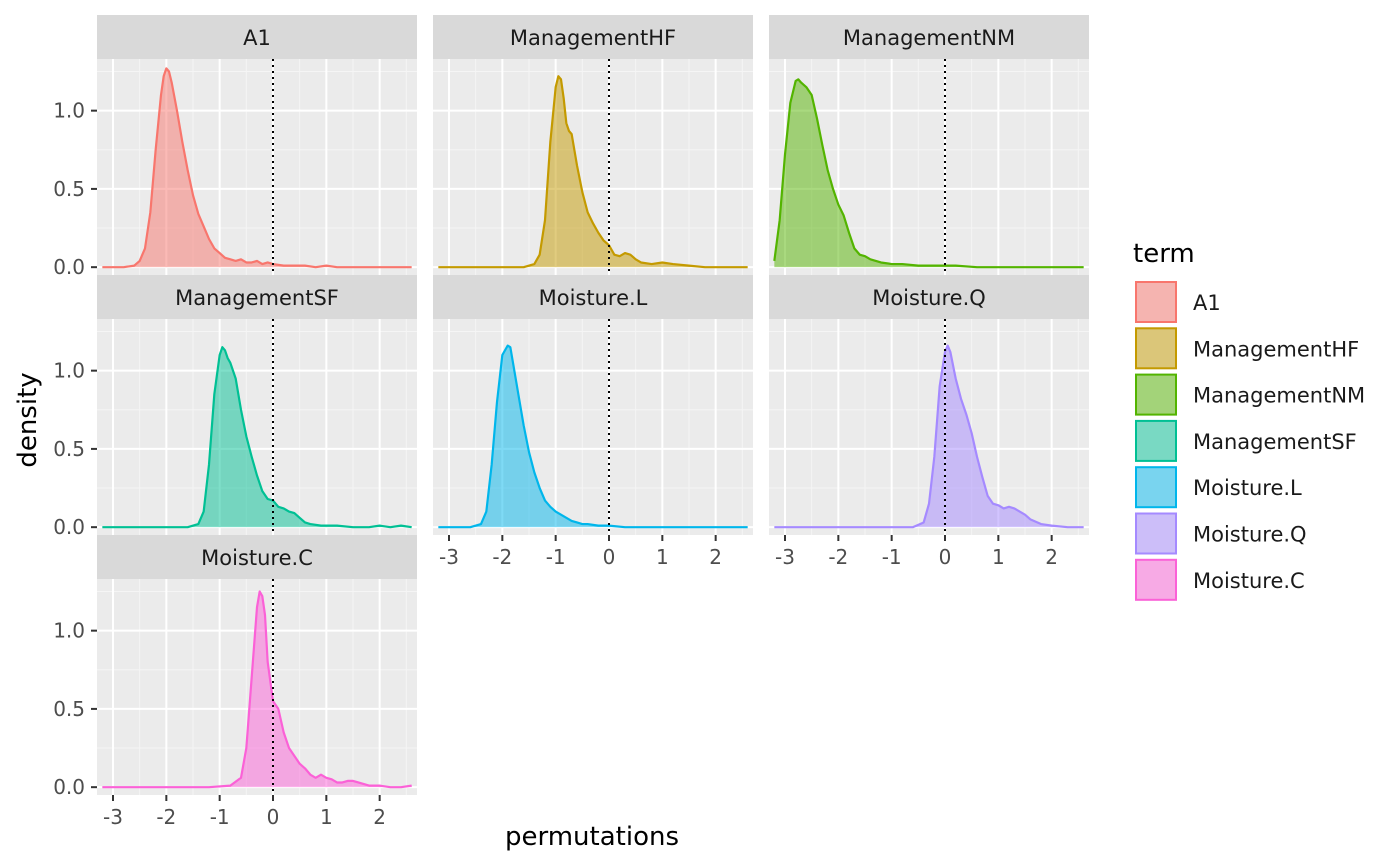 This screenshot has height=866, width=1400. I want to click on legend-label: ManagementSF, so click(1275, 442).